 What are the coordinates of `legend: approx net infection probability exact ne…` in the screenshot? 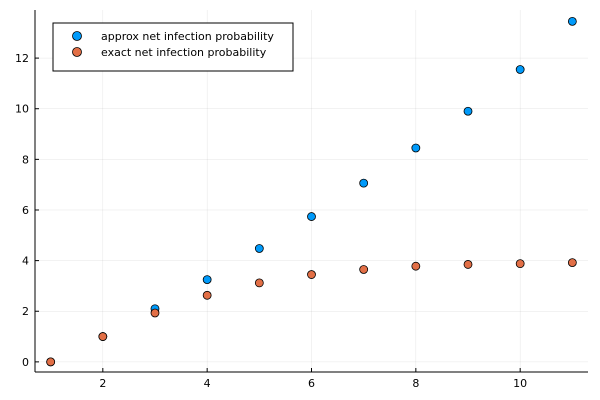 It's located at (173, 47).